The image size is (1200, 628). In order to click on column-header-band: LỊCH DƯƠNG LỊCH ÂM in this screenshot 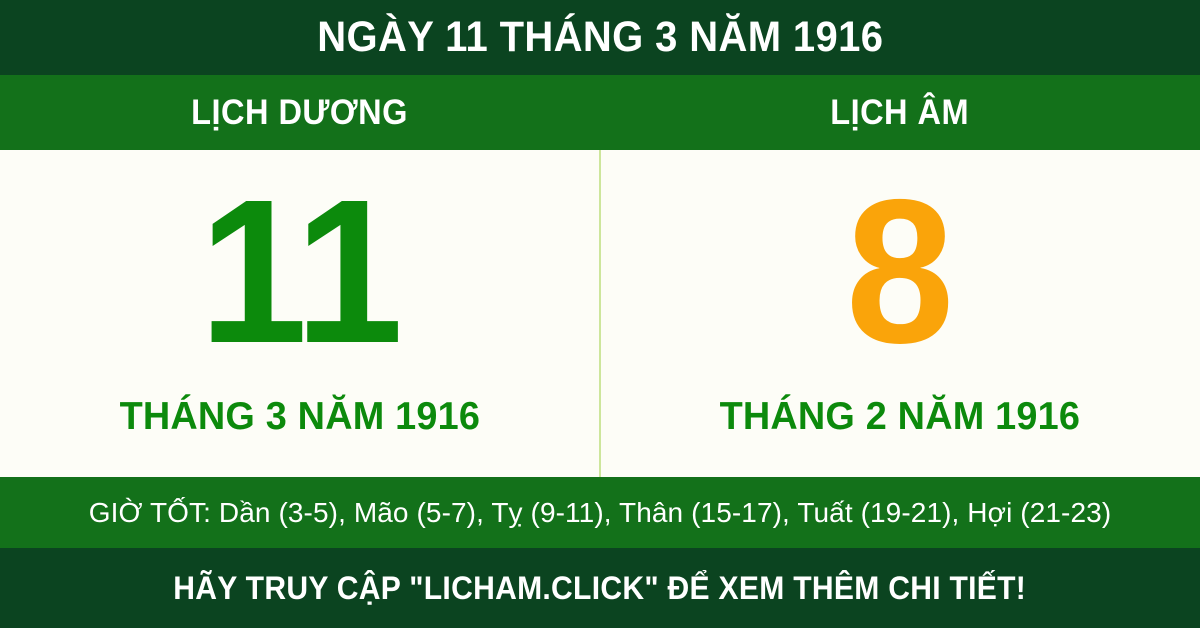, I will do `click(600, 112)`.